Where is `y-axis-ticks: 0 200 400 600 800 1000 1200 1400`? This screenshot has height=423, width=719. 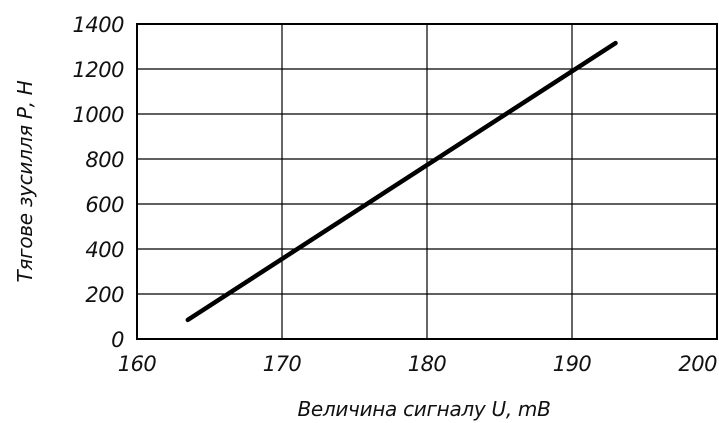 y-axis-ticks: 0 200 400 600 800 1000 1200 1400 is located at coordinates (99, 182).